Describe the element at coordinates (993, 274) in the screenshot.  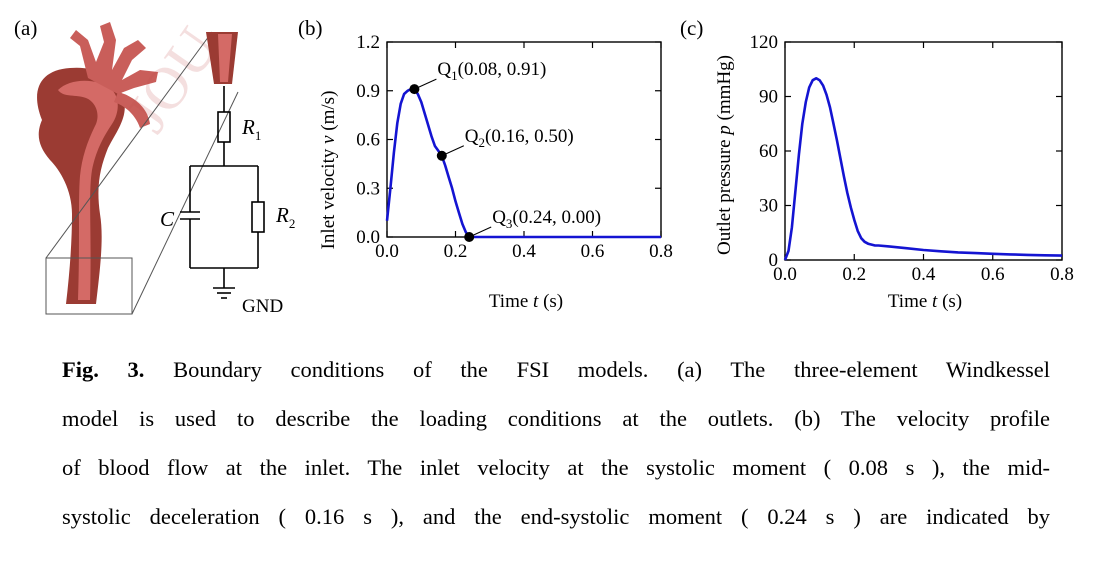
I see `panel-c-xtick-label: 0.6` at that location.